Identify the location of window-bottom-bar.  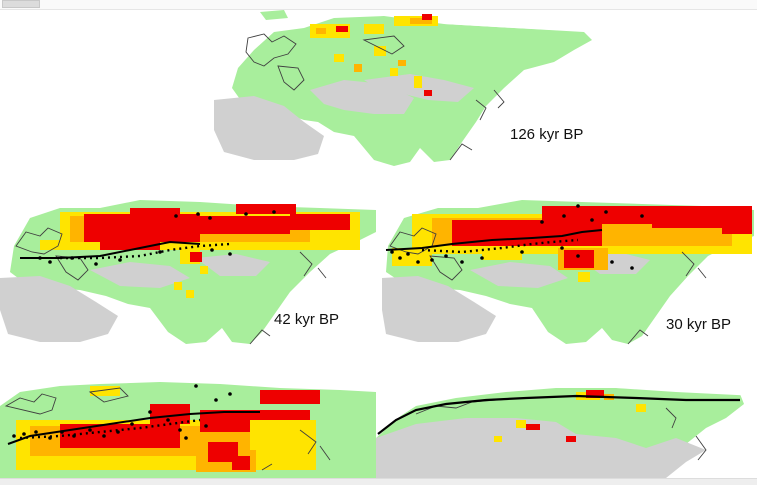
(378, 481).